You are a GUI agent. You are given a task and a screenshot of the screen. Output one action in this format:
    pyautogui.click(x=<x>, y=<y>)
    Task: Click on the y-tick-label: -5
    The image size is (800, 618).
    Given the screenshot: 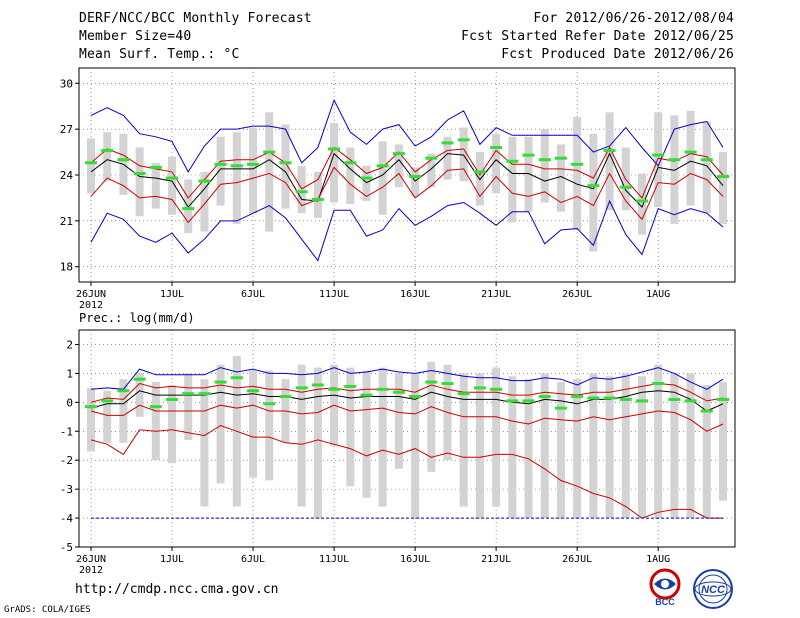 What is the action you would take?
    pyautogui.click(x=66, y=547)
    